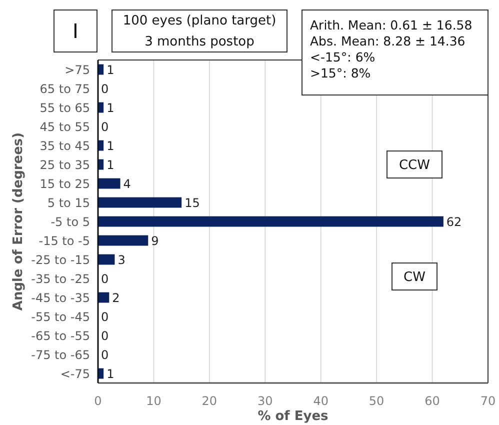 This screenshot has height=425, width=499. What do you see at coordinates (75, 373) in the screenshot?
I see `y-tick-label: <-75` at bounding box center [75, 373].